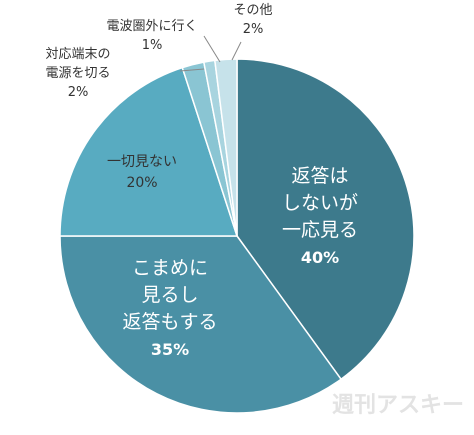 This screenshot has width=474, height=435. What do you see at coordinates (169, 295) in the screenshot?
I see `slice-label-2-line-2: 見るし` at bounding box center [169, 295].